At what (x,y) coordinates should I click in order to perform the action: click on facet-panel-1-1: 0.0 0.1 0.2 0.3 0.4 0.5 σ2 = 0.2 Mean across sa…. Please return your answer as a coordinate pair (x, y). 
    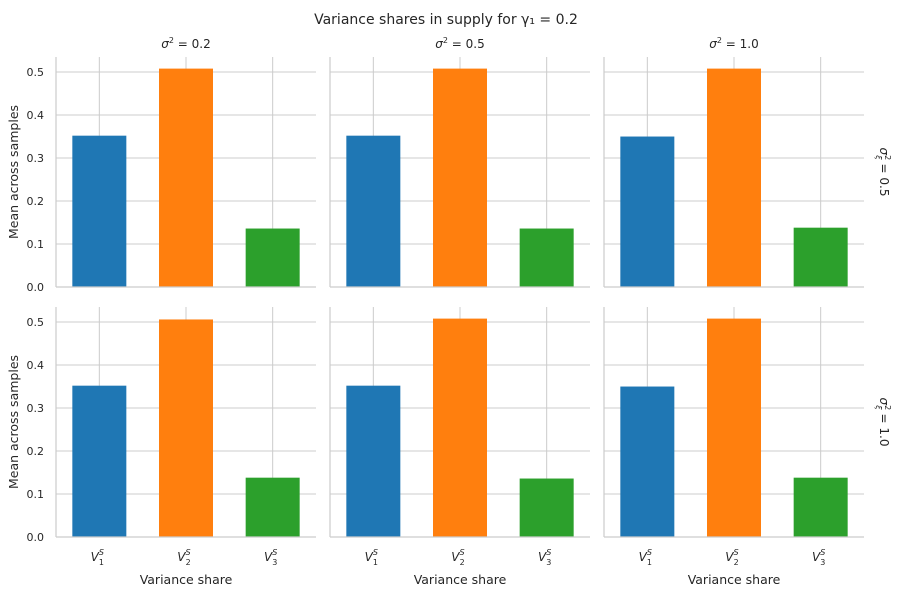
    Looking at the image, I should click on (161, 165).